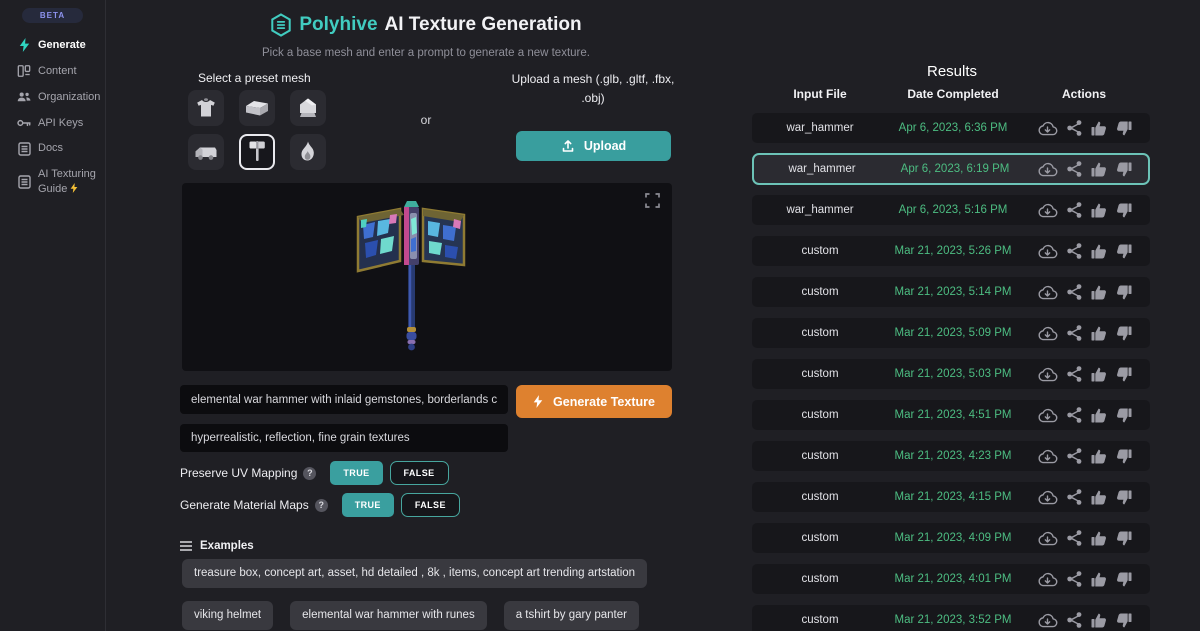  I want to click on model-preview-panel, so click(427, 277).